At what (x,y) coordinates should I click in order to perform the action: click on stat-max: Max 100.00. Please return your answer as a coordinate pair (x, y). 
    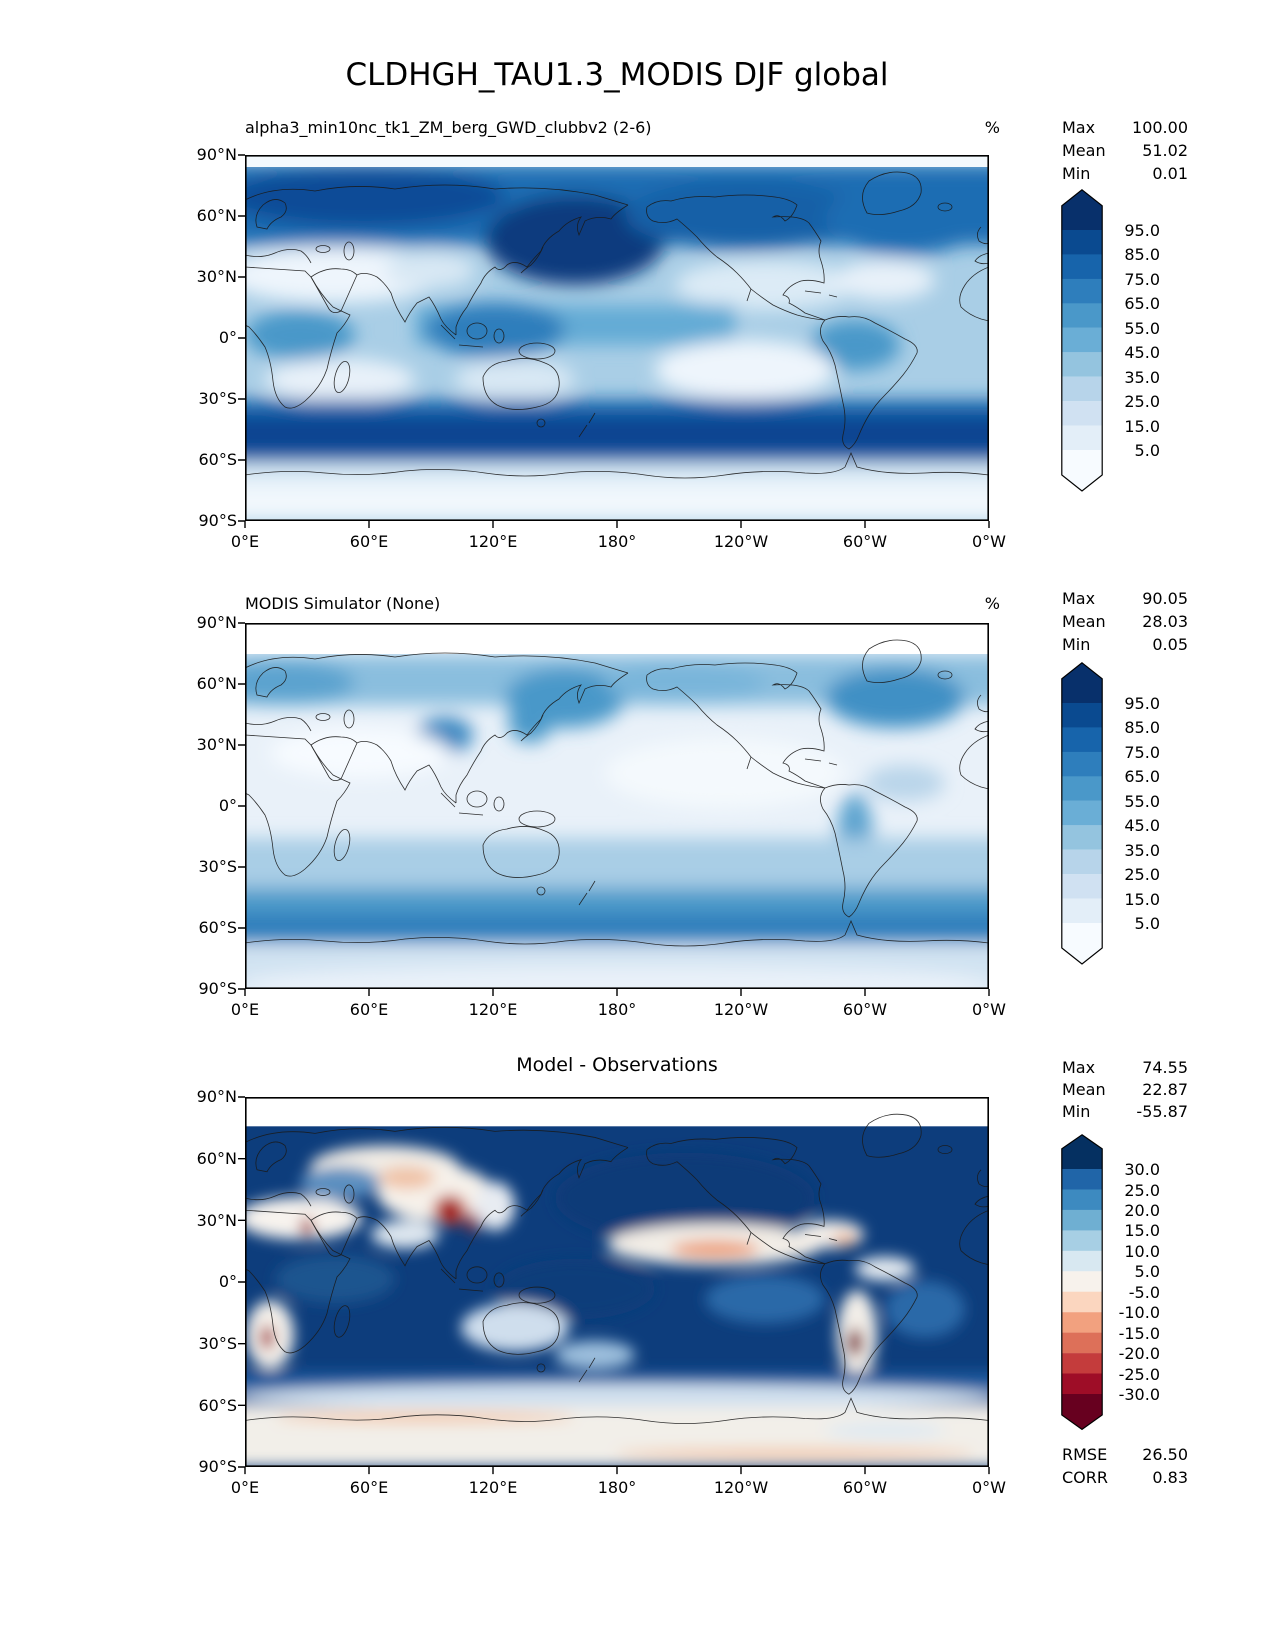
    Looking at the image, I should click on (1125, 127).